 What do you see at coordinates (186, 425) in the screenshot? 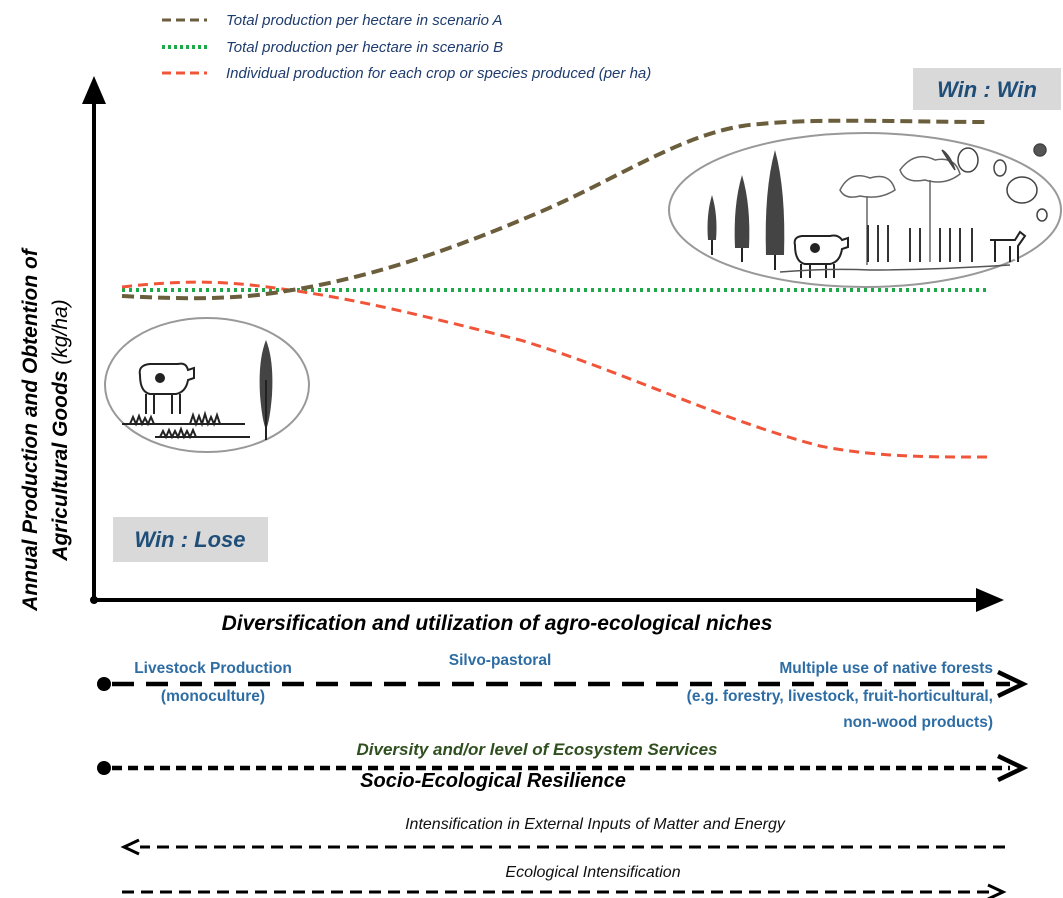
I see `grass-icon` at bounding box center [186, 425].